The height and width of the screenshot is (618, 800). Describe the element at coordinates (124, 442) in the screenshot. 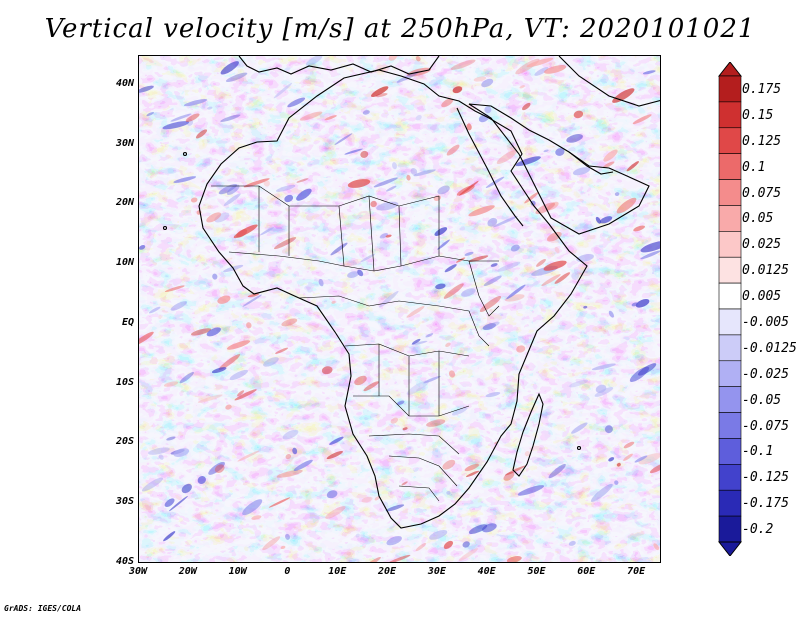

I see `lat-tick-label: 20S` at that location.